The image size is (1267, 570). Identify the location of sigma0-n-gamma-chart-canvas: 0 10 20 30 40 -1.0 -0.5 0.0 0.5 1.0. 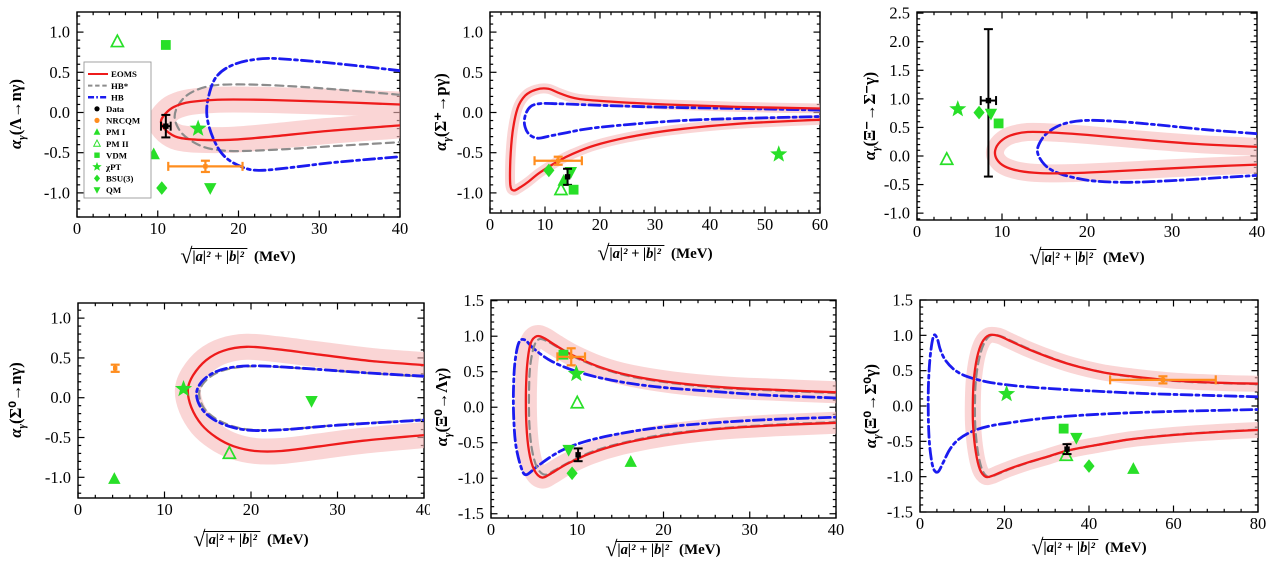
(239, 410).